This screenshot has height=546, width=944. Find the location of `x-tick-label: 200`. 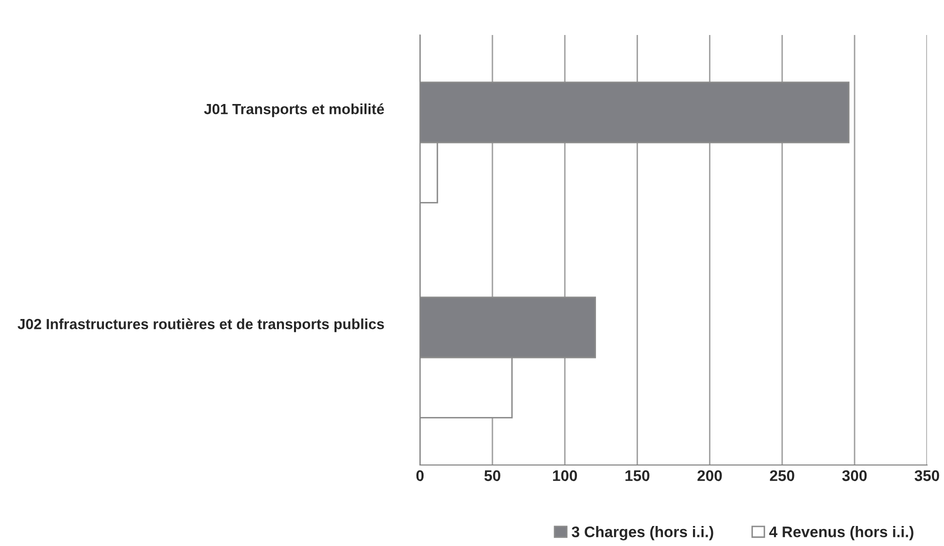

x-tick-label: 200 is located at coordinates (710, 476).